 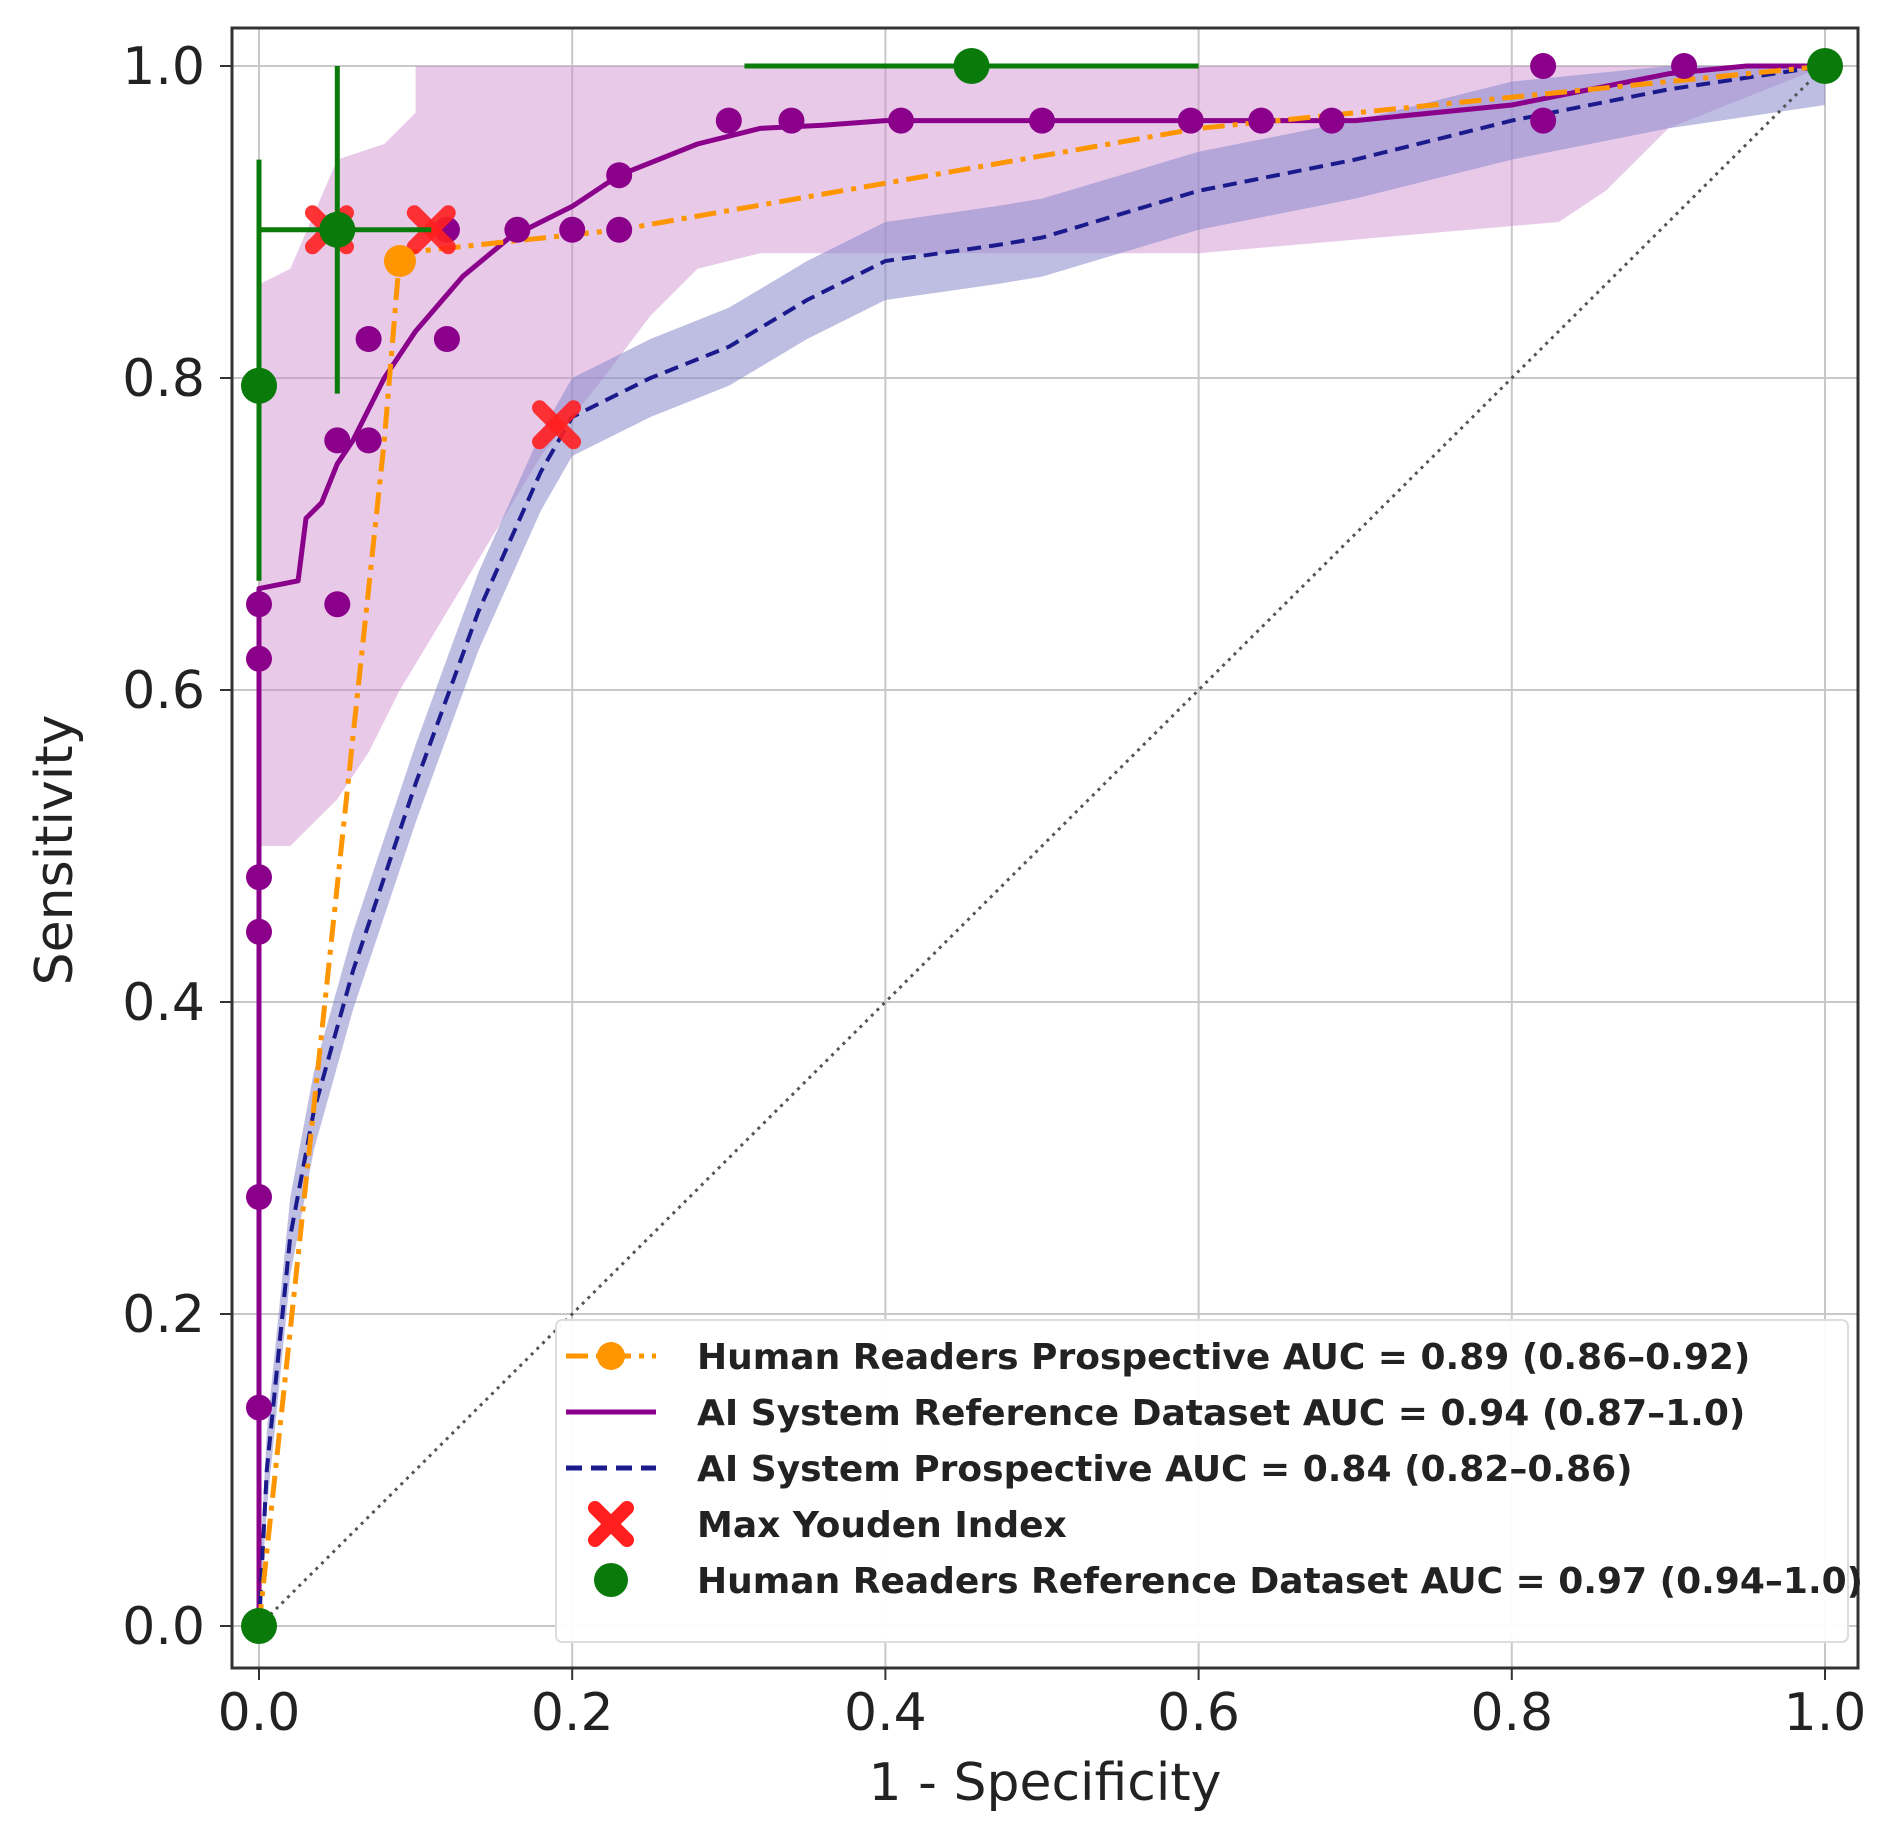 I want to click on legend-marker-youden, so click(x=611, y=1524).